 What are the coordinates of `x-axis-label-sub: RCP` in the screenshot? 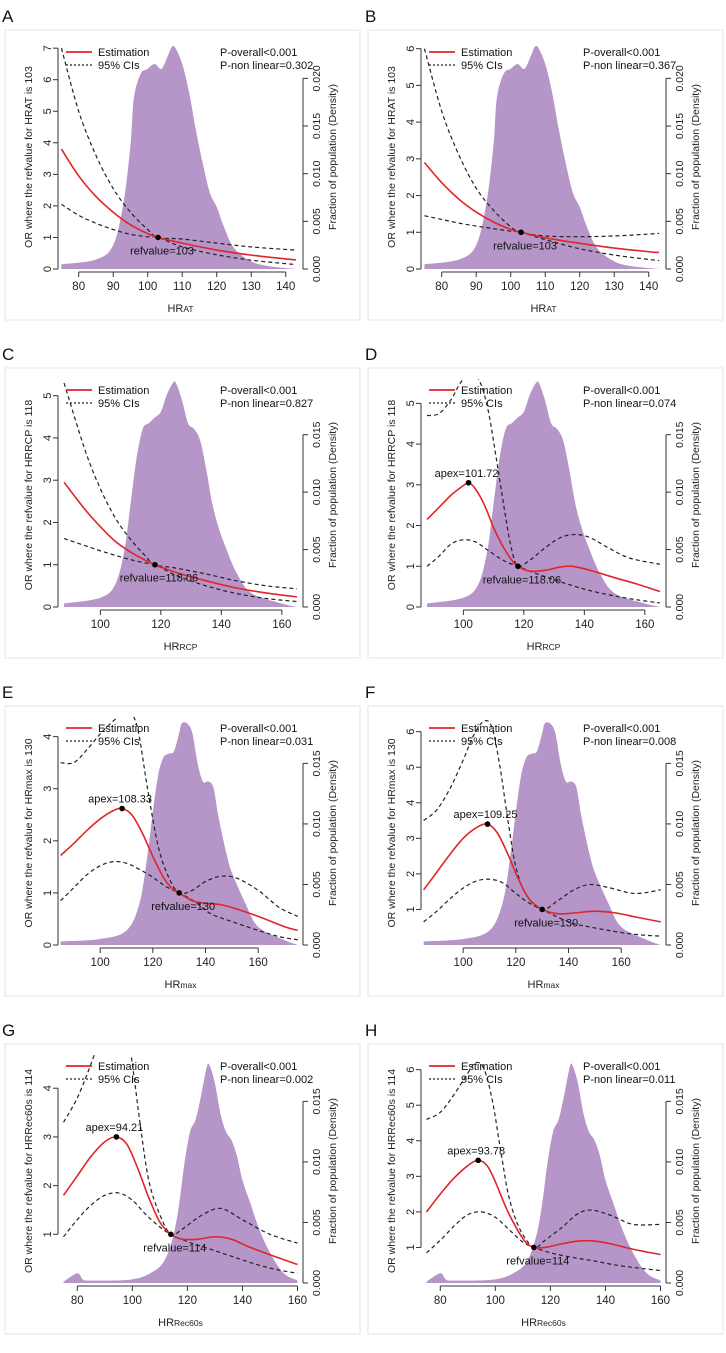 It's located at (551, 647).